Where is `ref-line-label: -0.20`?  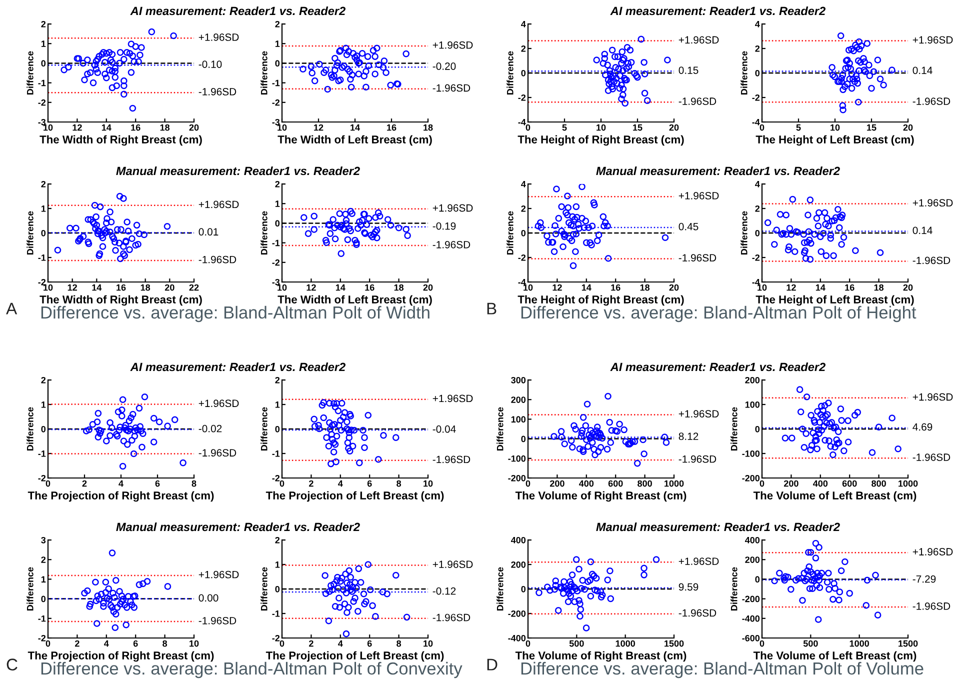 ref-line-label: -0.20 is located at coordinates (444, 66).